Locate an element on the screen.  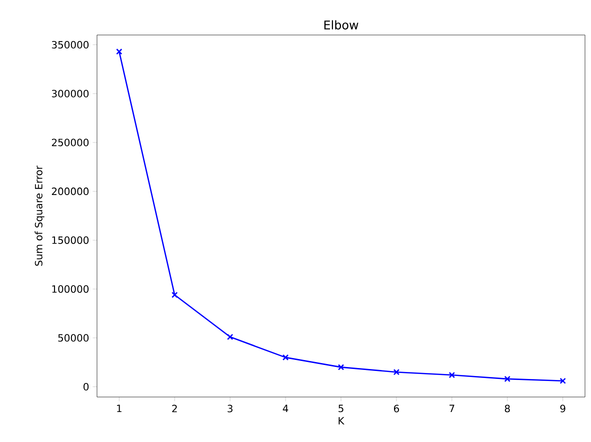
x-tick-label: 7 is located at coordinates (452, 408).